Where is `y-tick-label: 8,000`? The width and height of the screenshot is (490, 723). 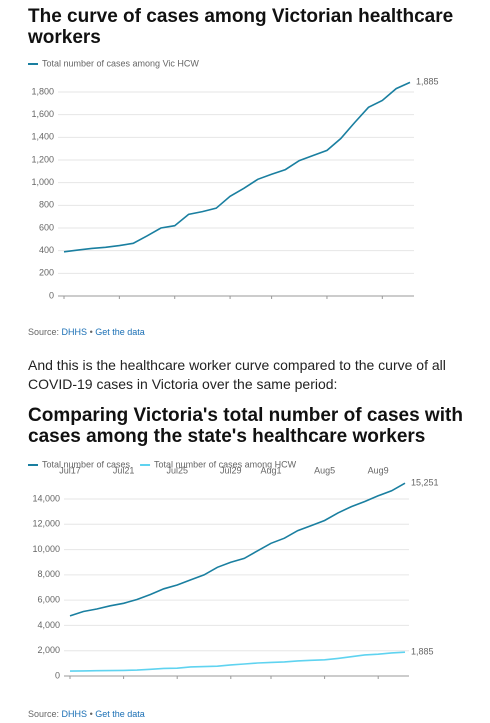
y-tick-label: 8,000 is located at coordinates (48, 574).